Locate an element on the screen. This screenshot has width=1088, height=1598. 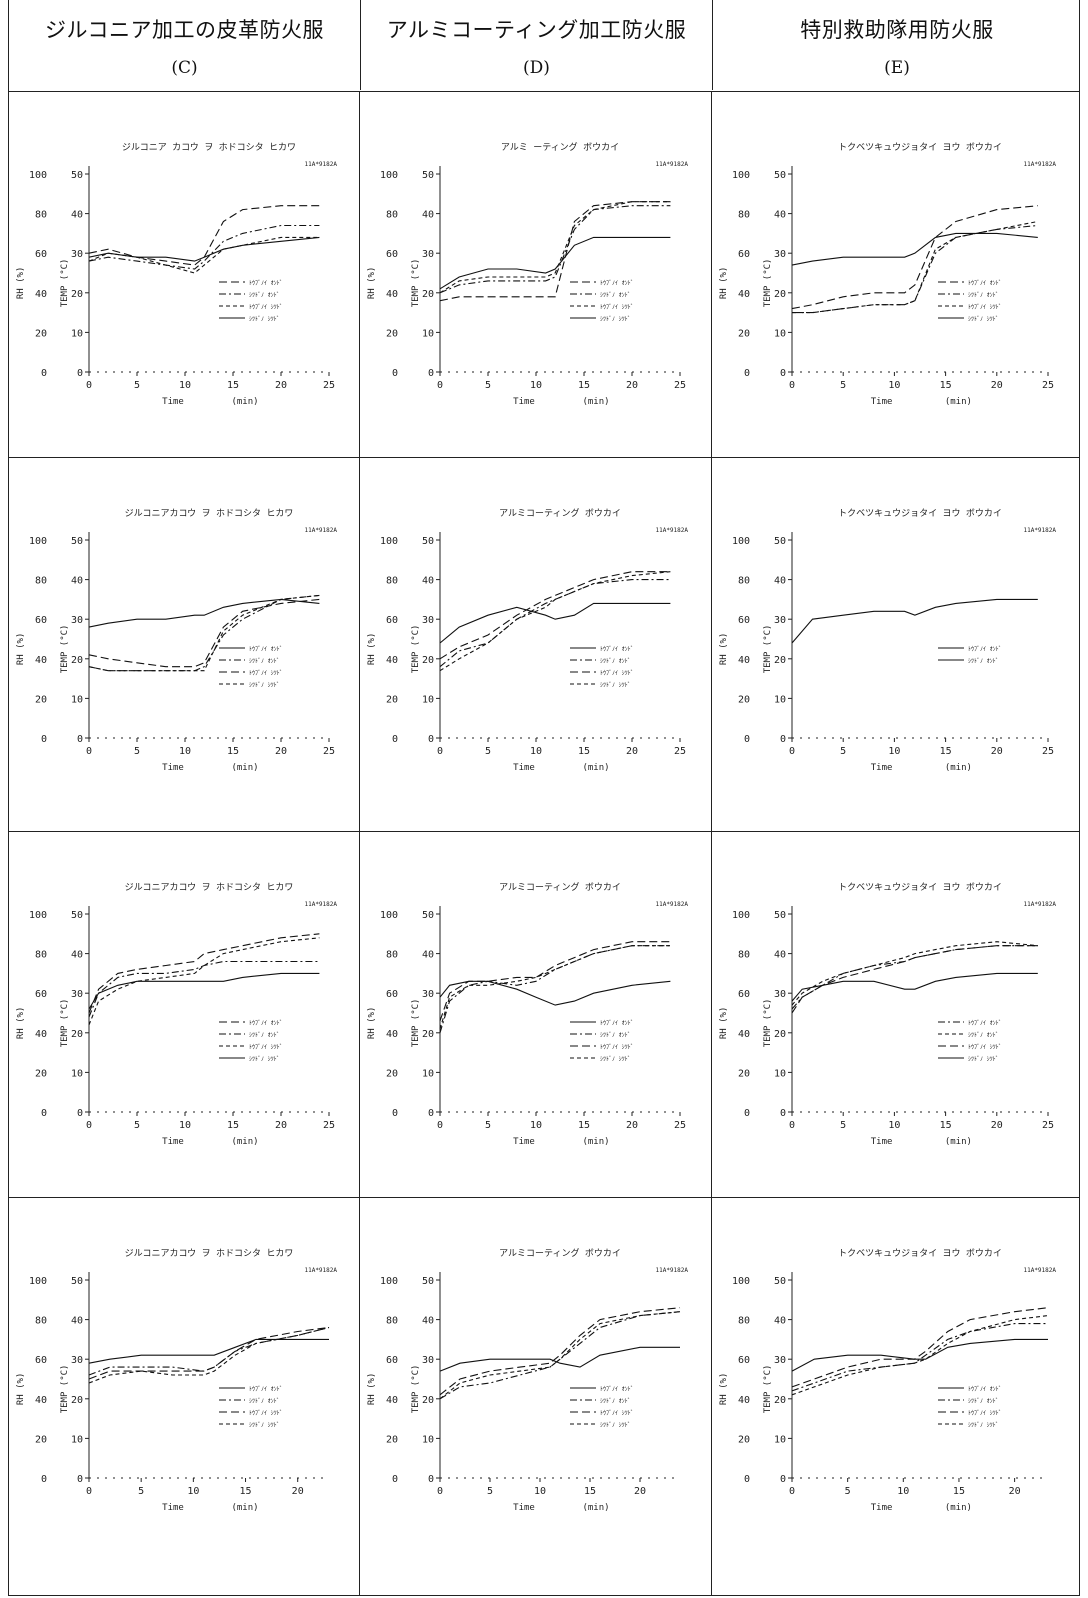
chart-title: アルミコーティング ボウカイ is located at coordinates (560, 887).